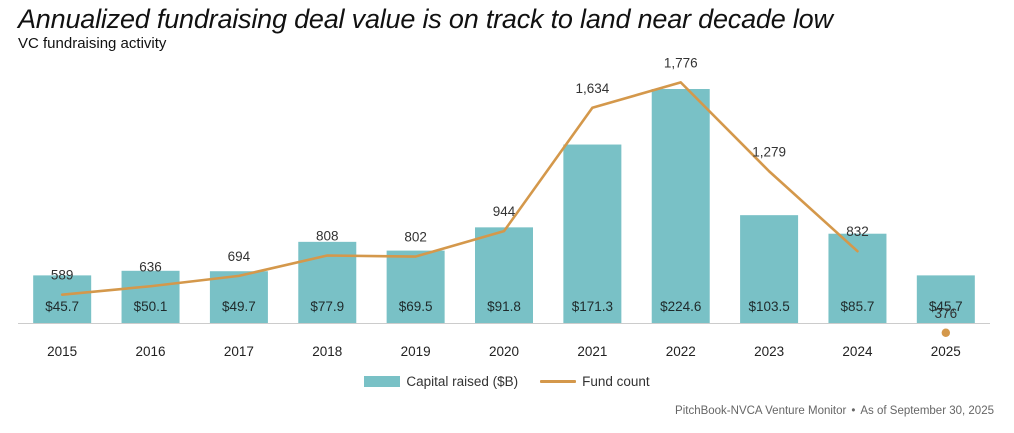 The height and width of the screenshot is (433, 1014). What do you see at coordinates (92, 43) in the screenshot?
I see `chart-subtitle: VC fundraising activity` at bounding box center [92, 43].